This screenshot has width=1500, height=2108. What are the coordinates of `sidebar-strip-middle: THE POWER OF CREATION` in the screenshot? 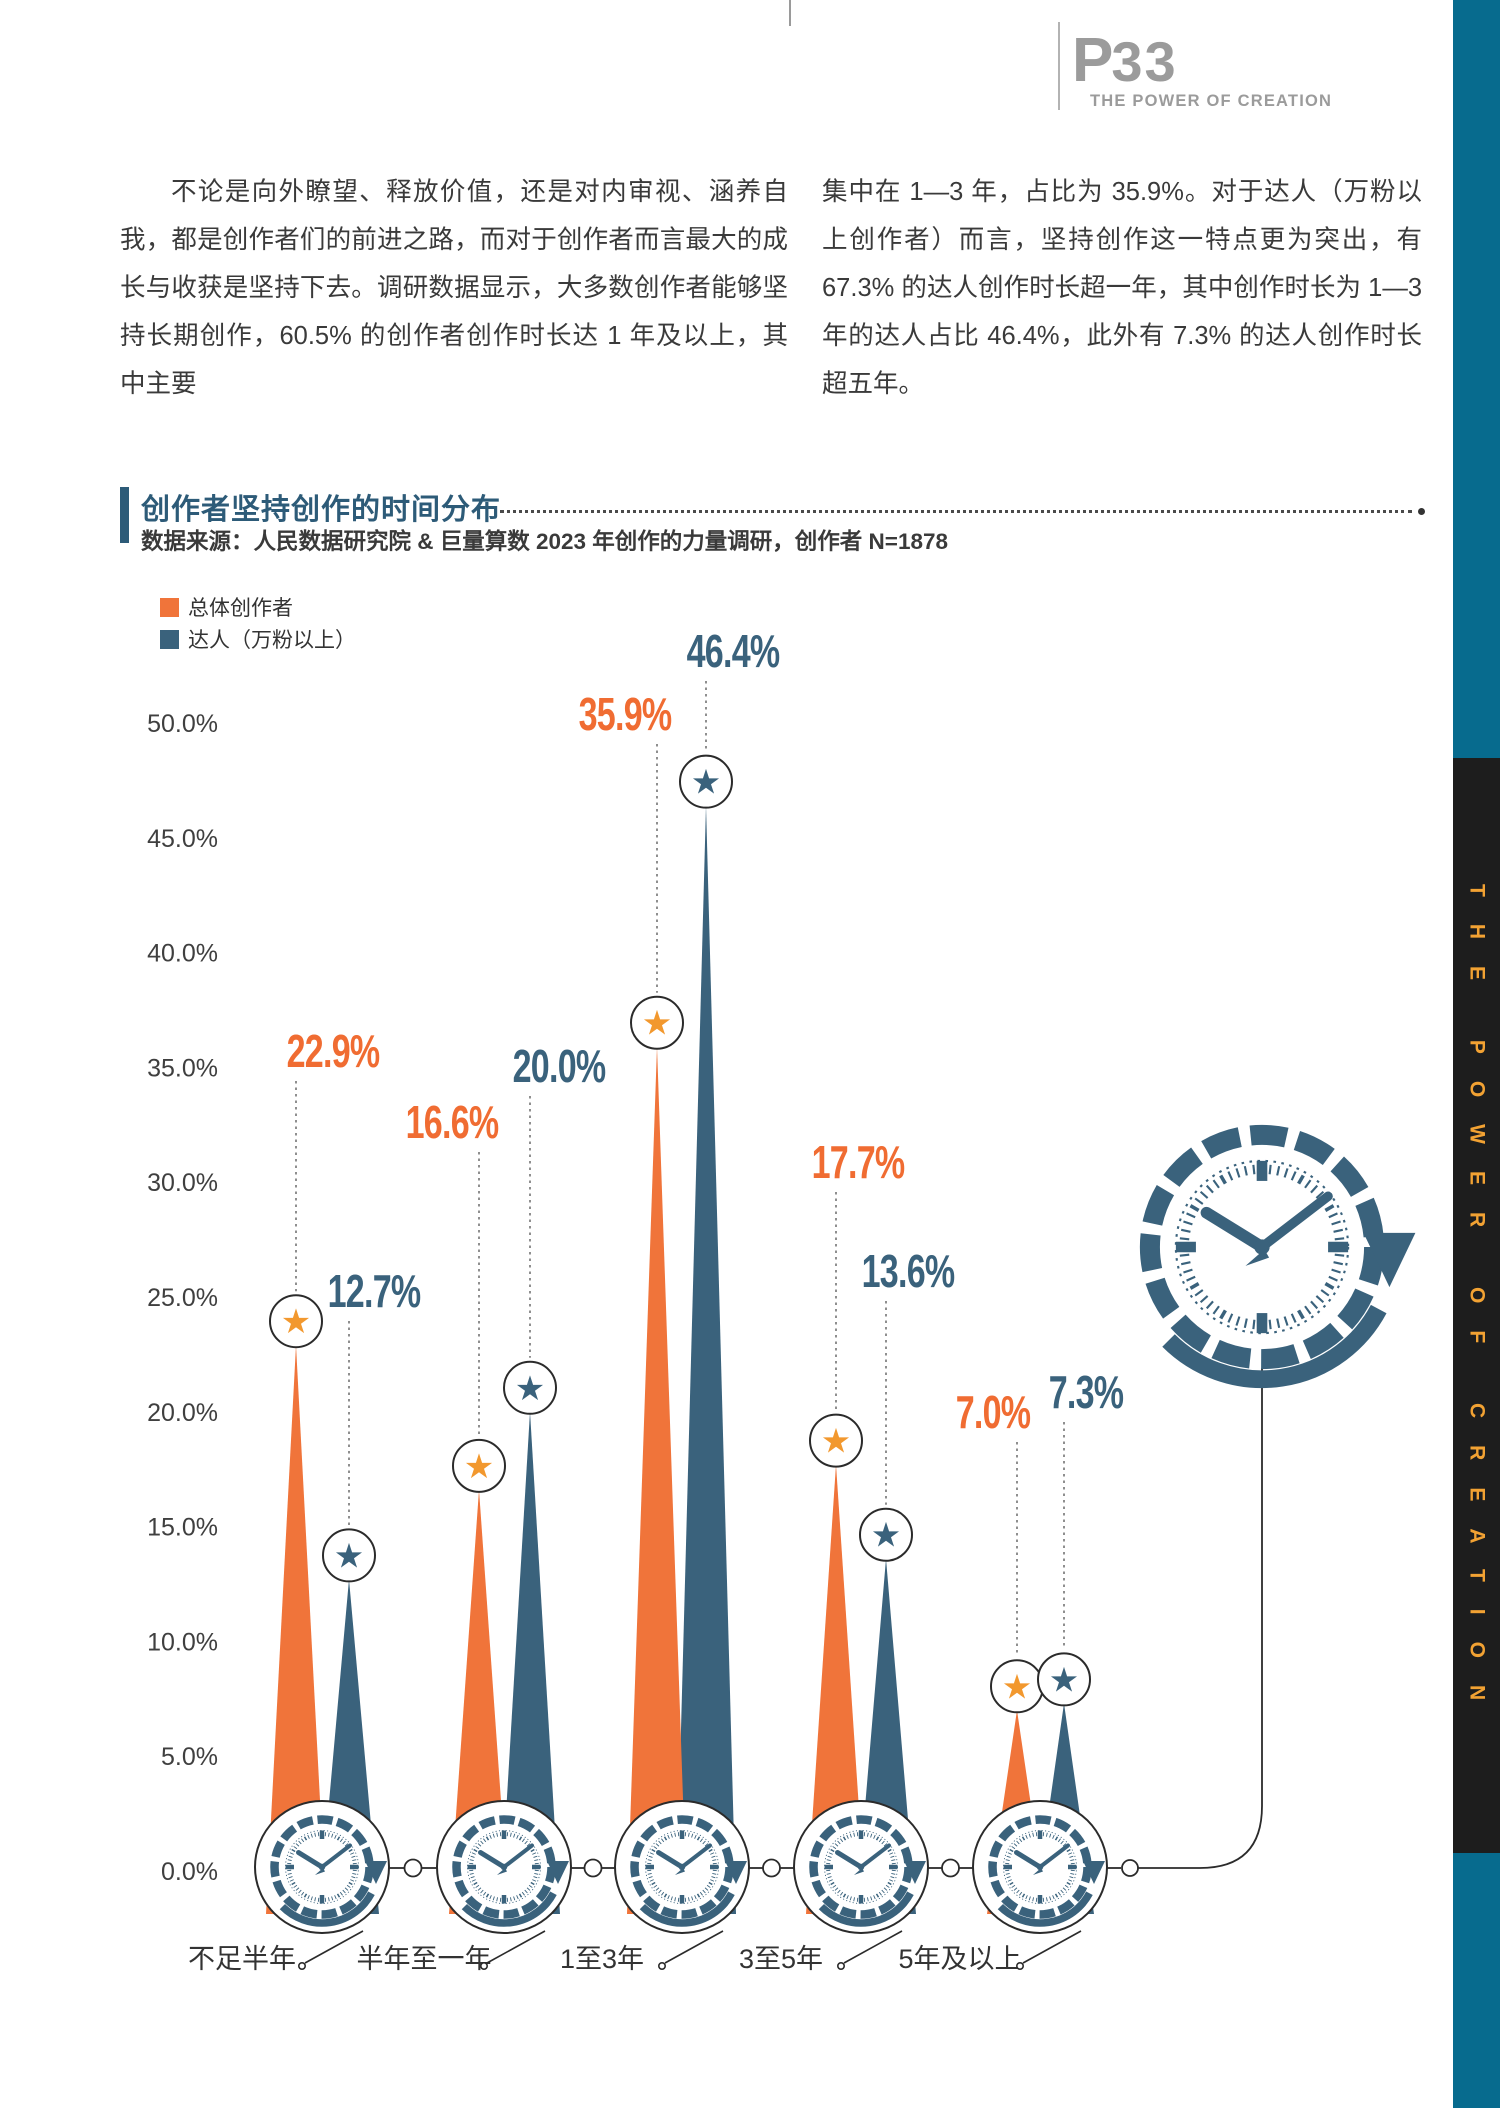 It's located at (1476, 1305).